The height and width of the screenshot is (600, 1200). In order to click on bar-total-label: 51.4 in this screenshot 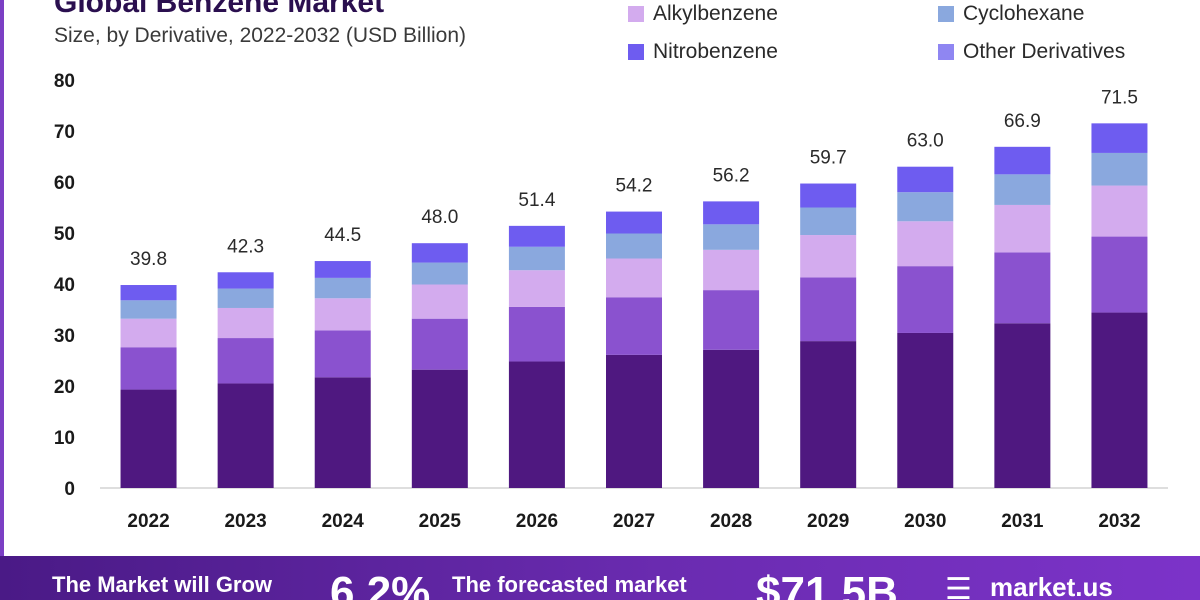, I will do `click(536, 200)`.